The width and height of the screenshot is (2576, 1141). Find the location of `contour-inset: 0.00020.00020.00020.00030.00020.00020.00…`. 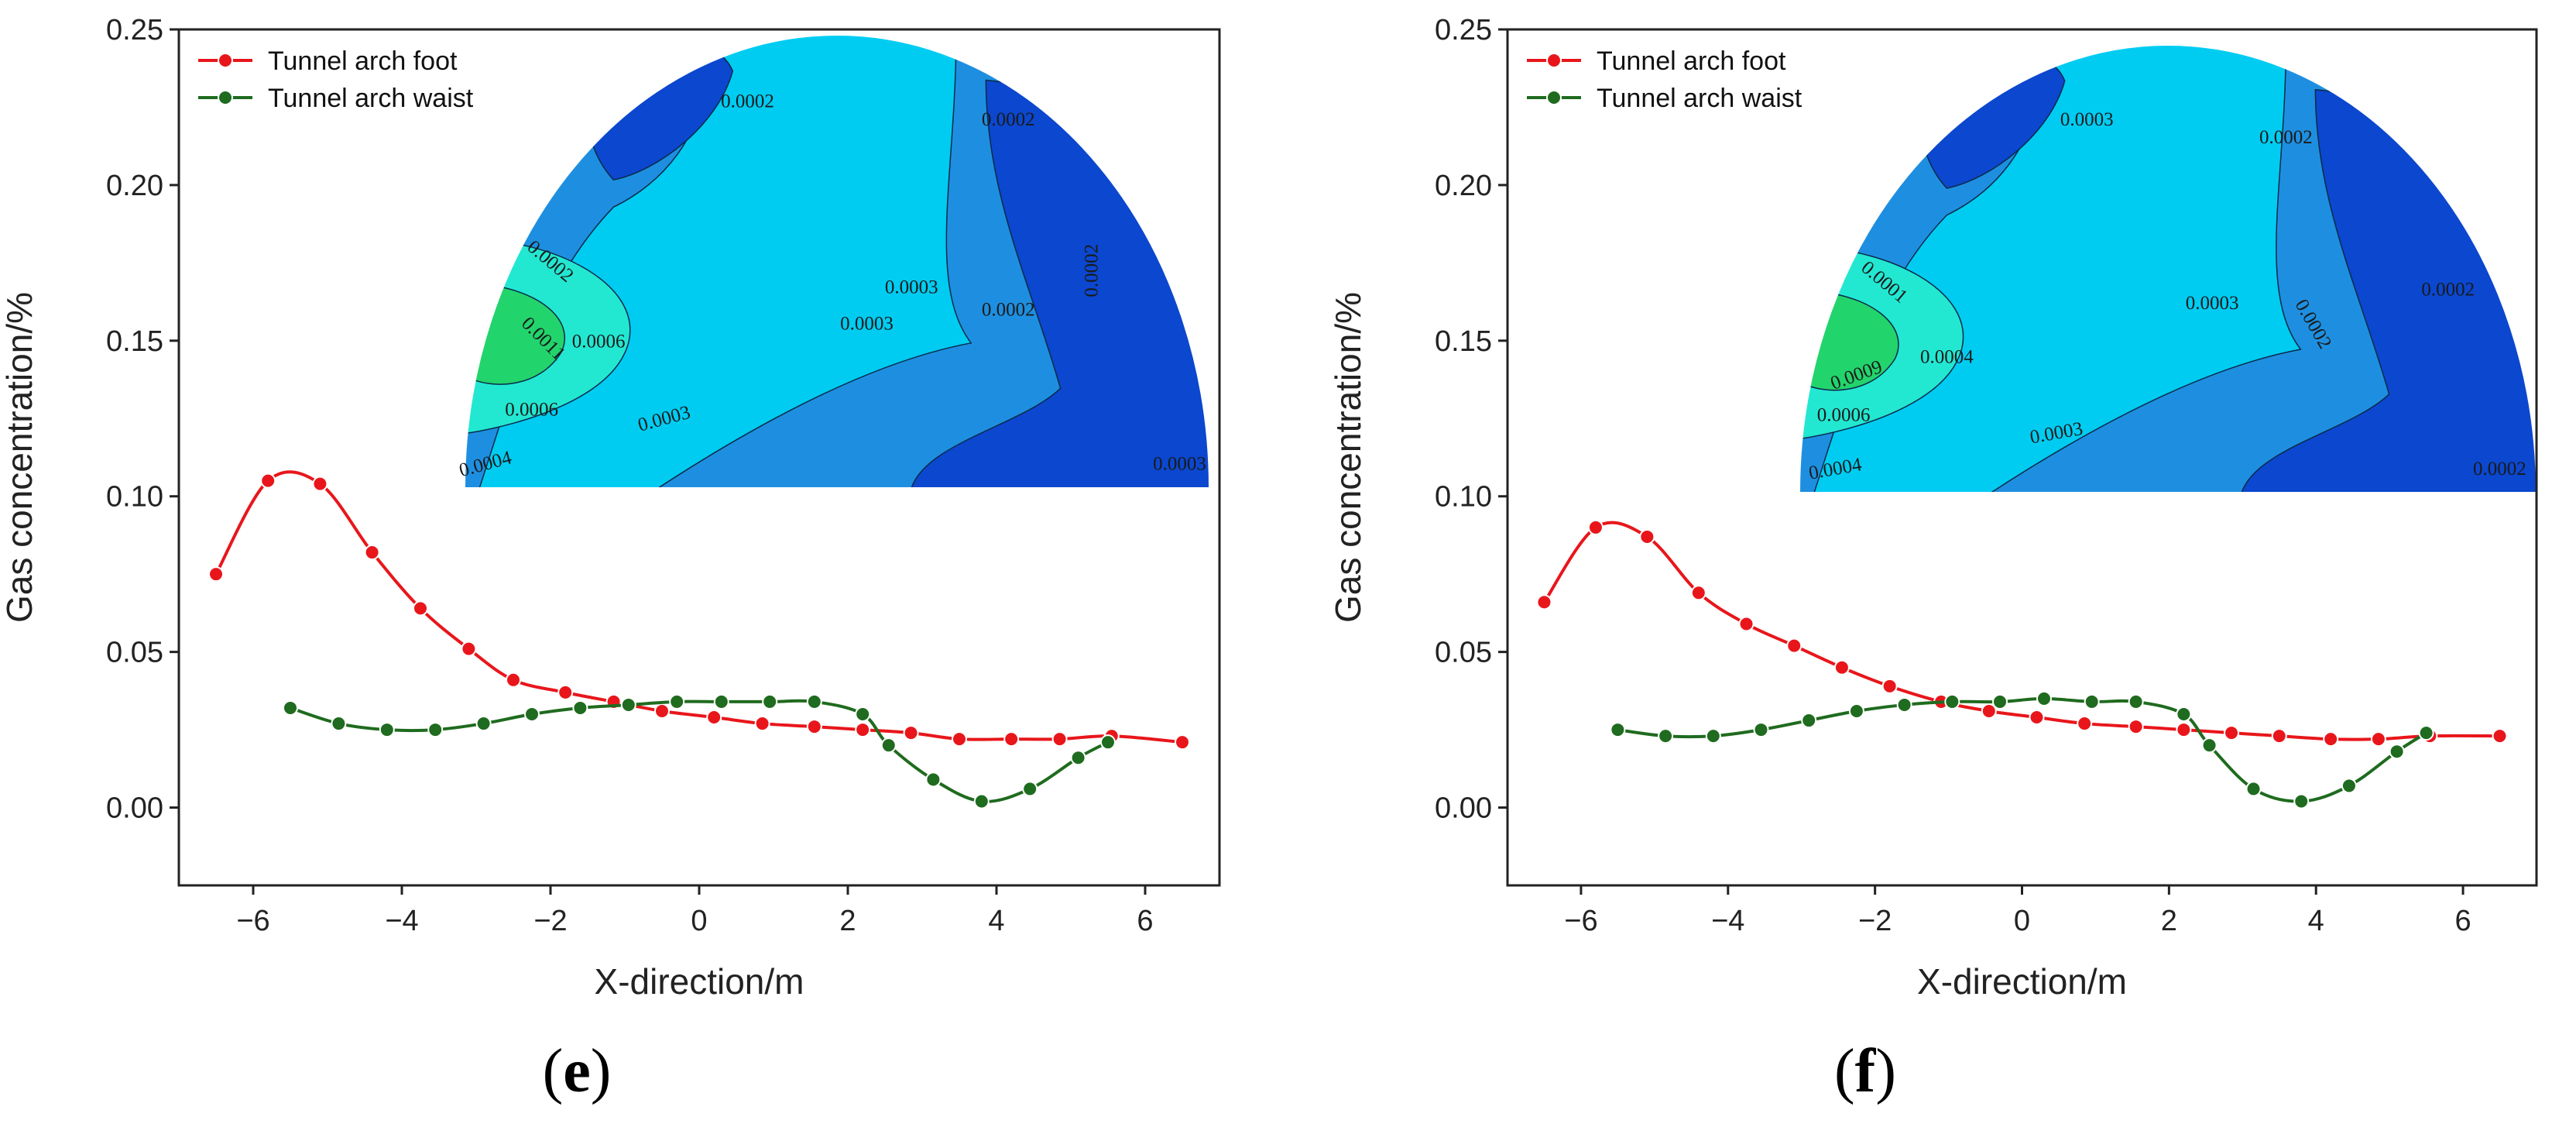

contour-inset: 0.00020.00020.00020.00030.00020.00020.00… is located at coordinates (834, 261).